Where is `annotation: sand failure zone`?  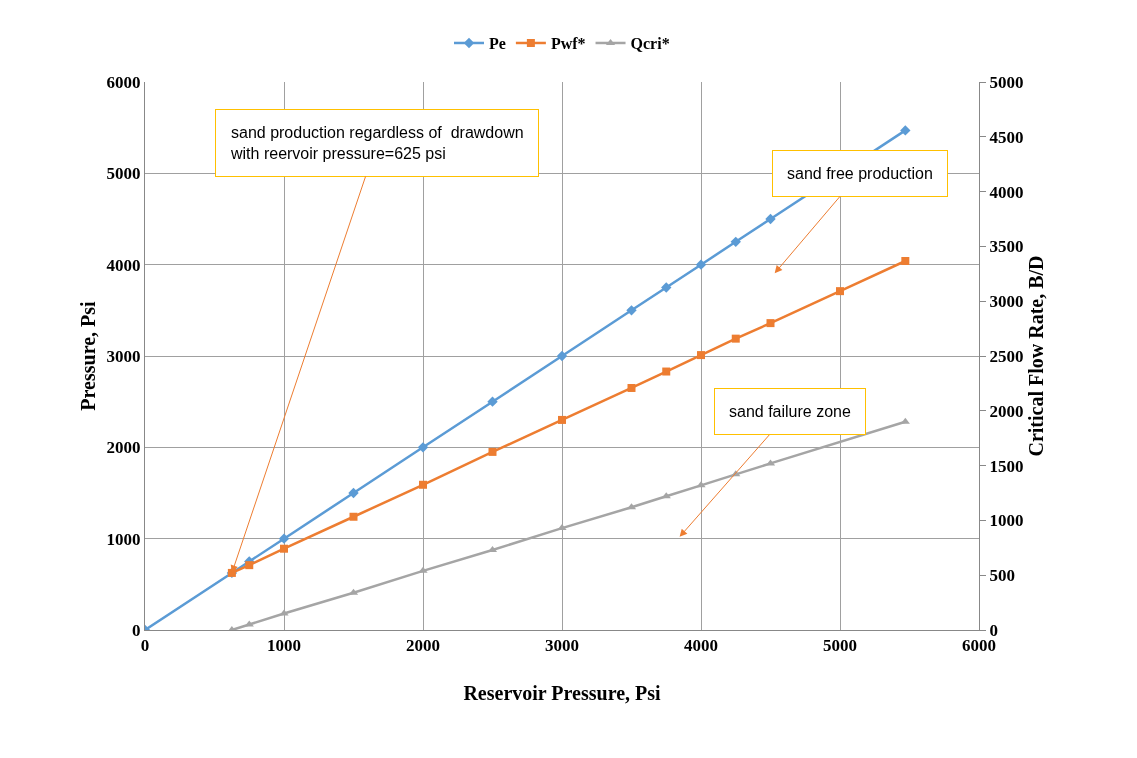
annotation: sand failure zone is located at coordinates (790, 411).